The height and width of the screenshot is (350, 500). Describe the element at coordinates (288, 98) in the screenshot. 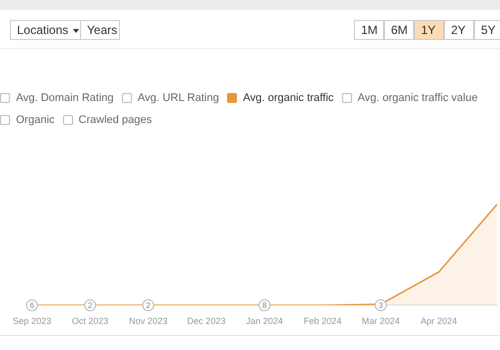

I see `legend-label: Avg. organic traffic` at that location.